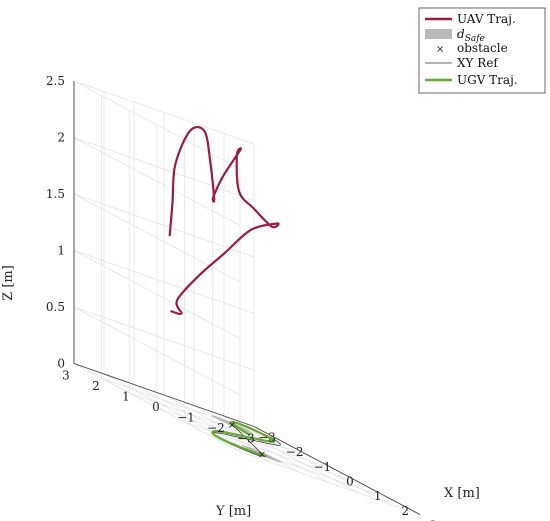 The image size is (550, 521). Describe the element at coordinates (186, 417) in the screenshot. I see `y-tick-label: −1` at that location.